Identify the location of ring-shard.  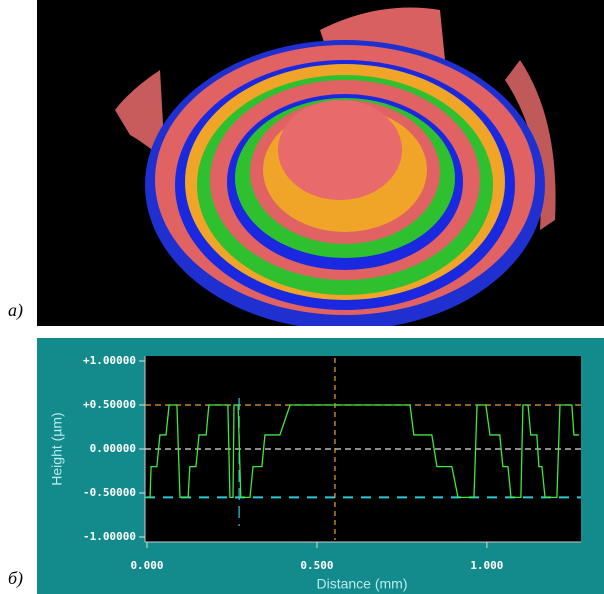
(140, 115).